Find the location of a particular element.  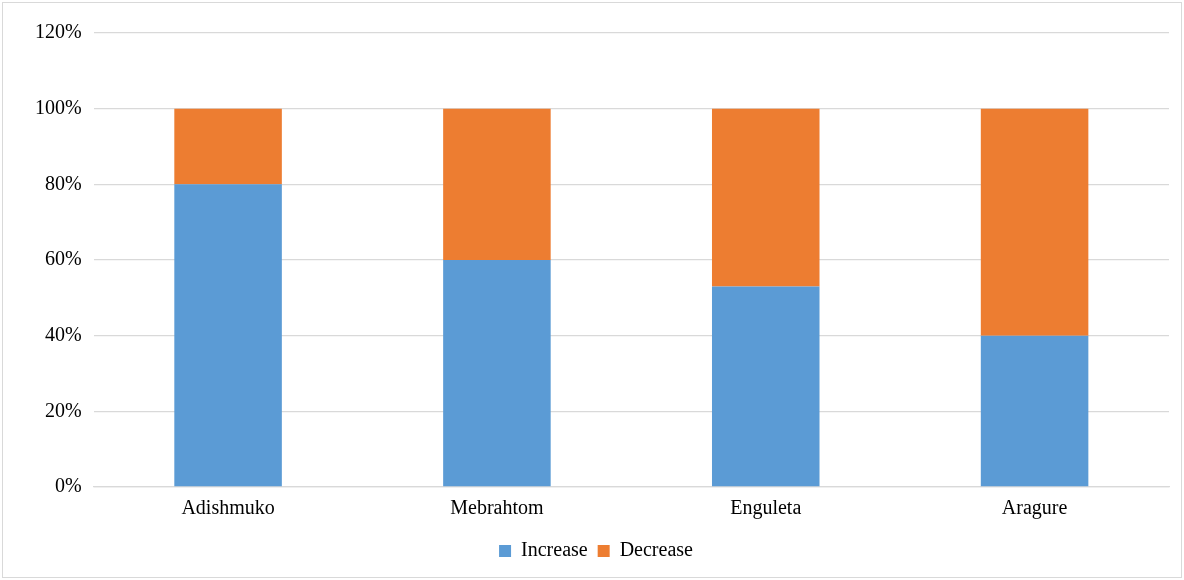

y-tick-label: 120% is located at coordinates (58, 31).